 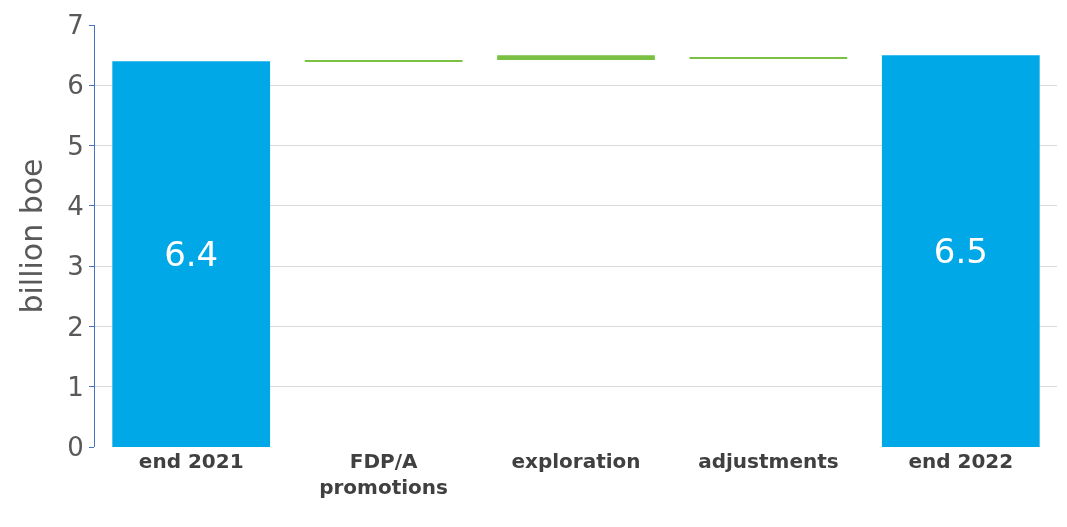 What do you see at coordinates (75, 85) in the screenshot?
I see `y-tick-label: 6` at bounding box center [75, 85].